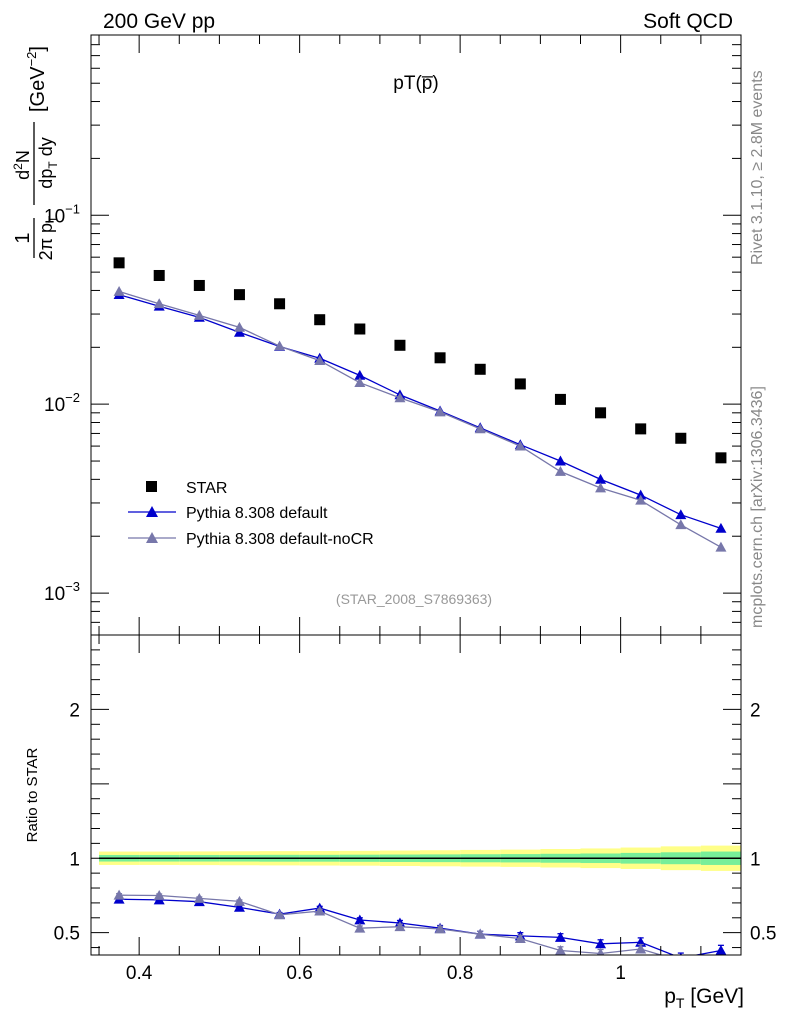 The image size is (786, 1024). I want to click on analysis-tag: (STAR_2008_S7869363), so click(414, 599).